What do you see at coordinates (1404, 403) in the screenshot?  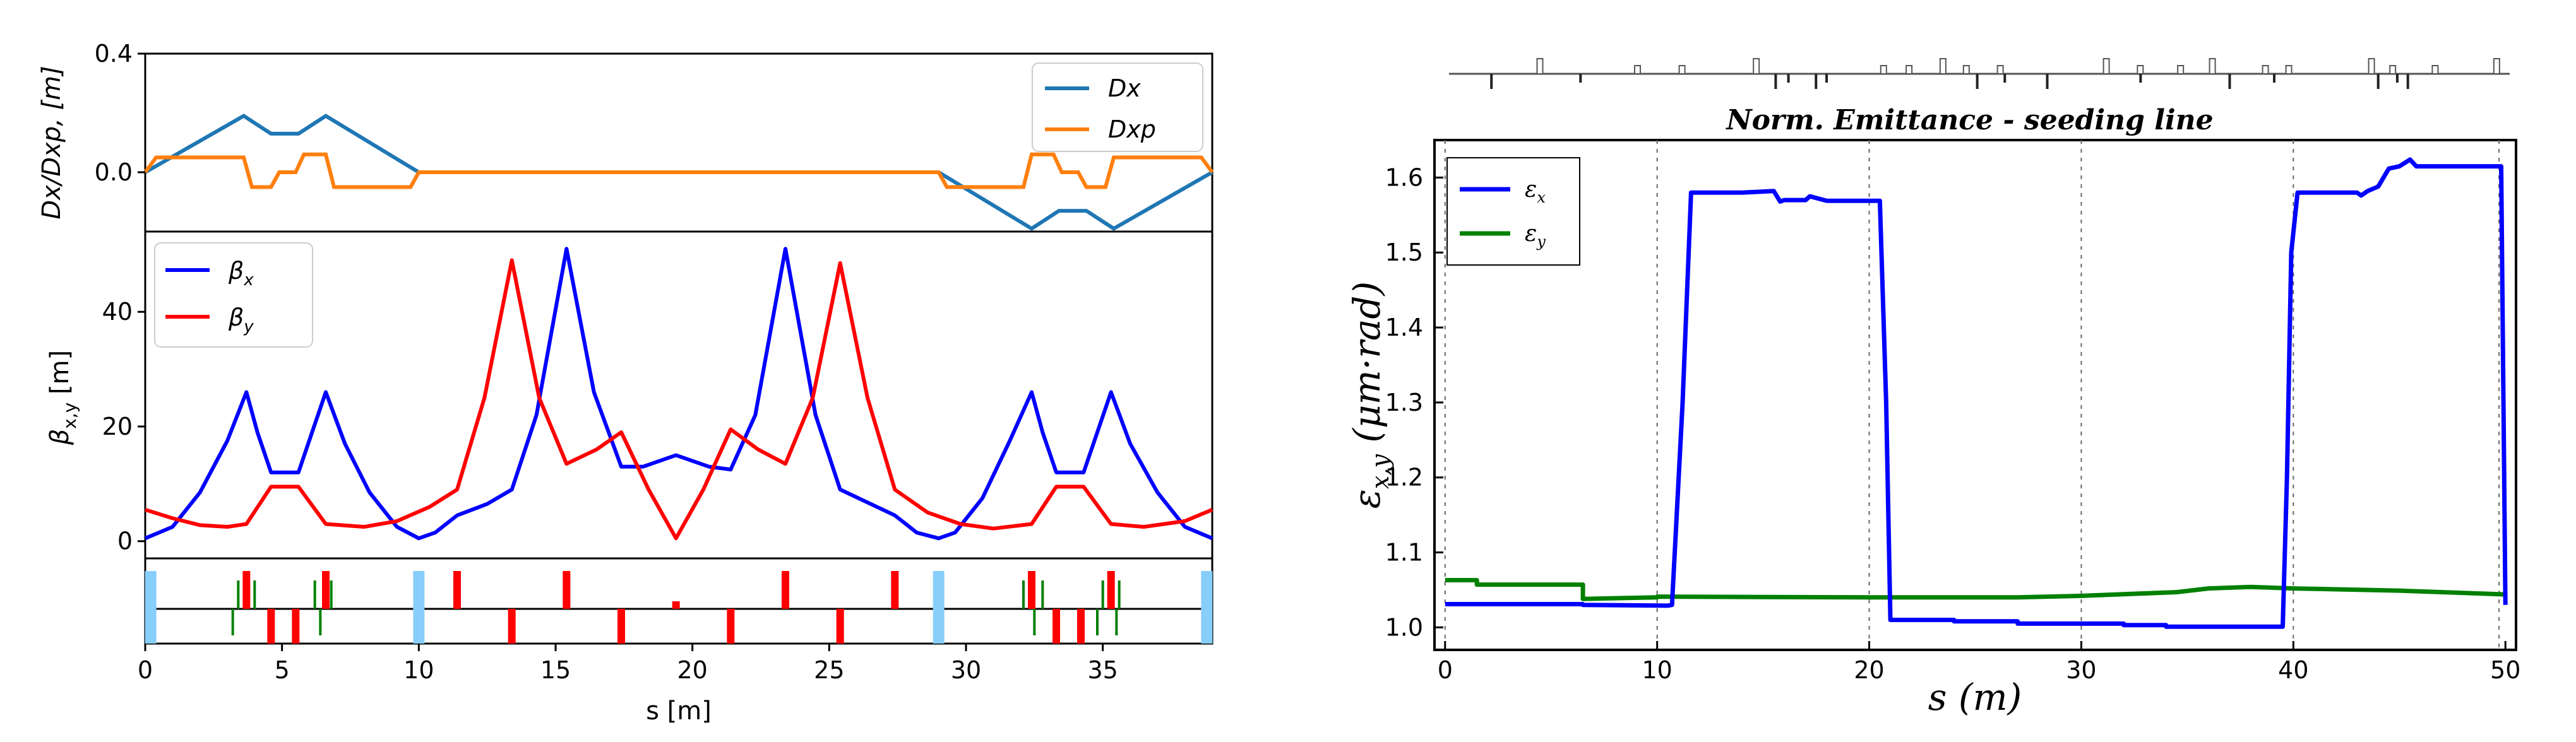 I see `emittance-ytick-label: 1.3` at bounding box center [1404, 403].